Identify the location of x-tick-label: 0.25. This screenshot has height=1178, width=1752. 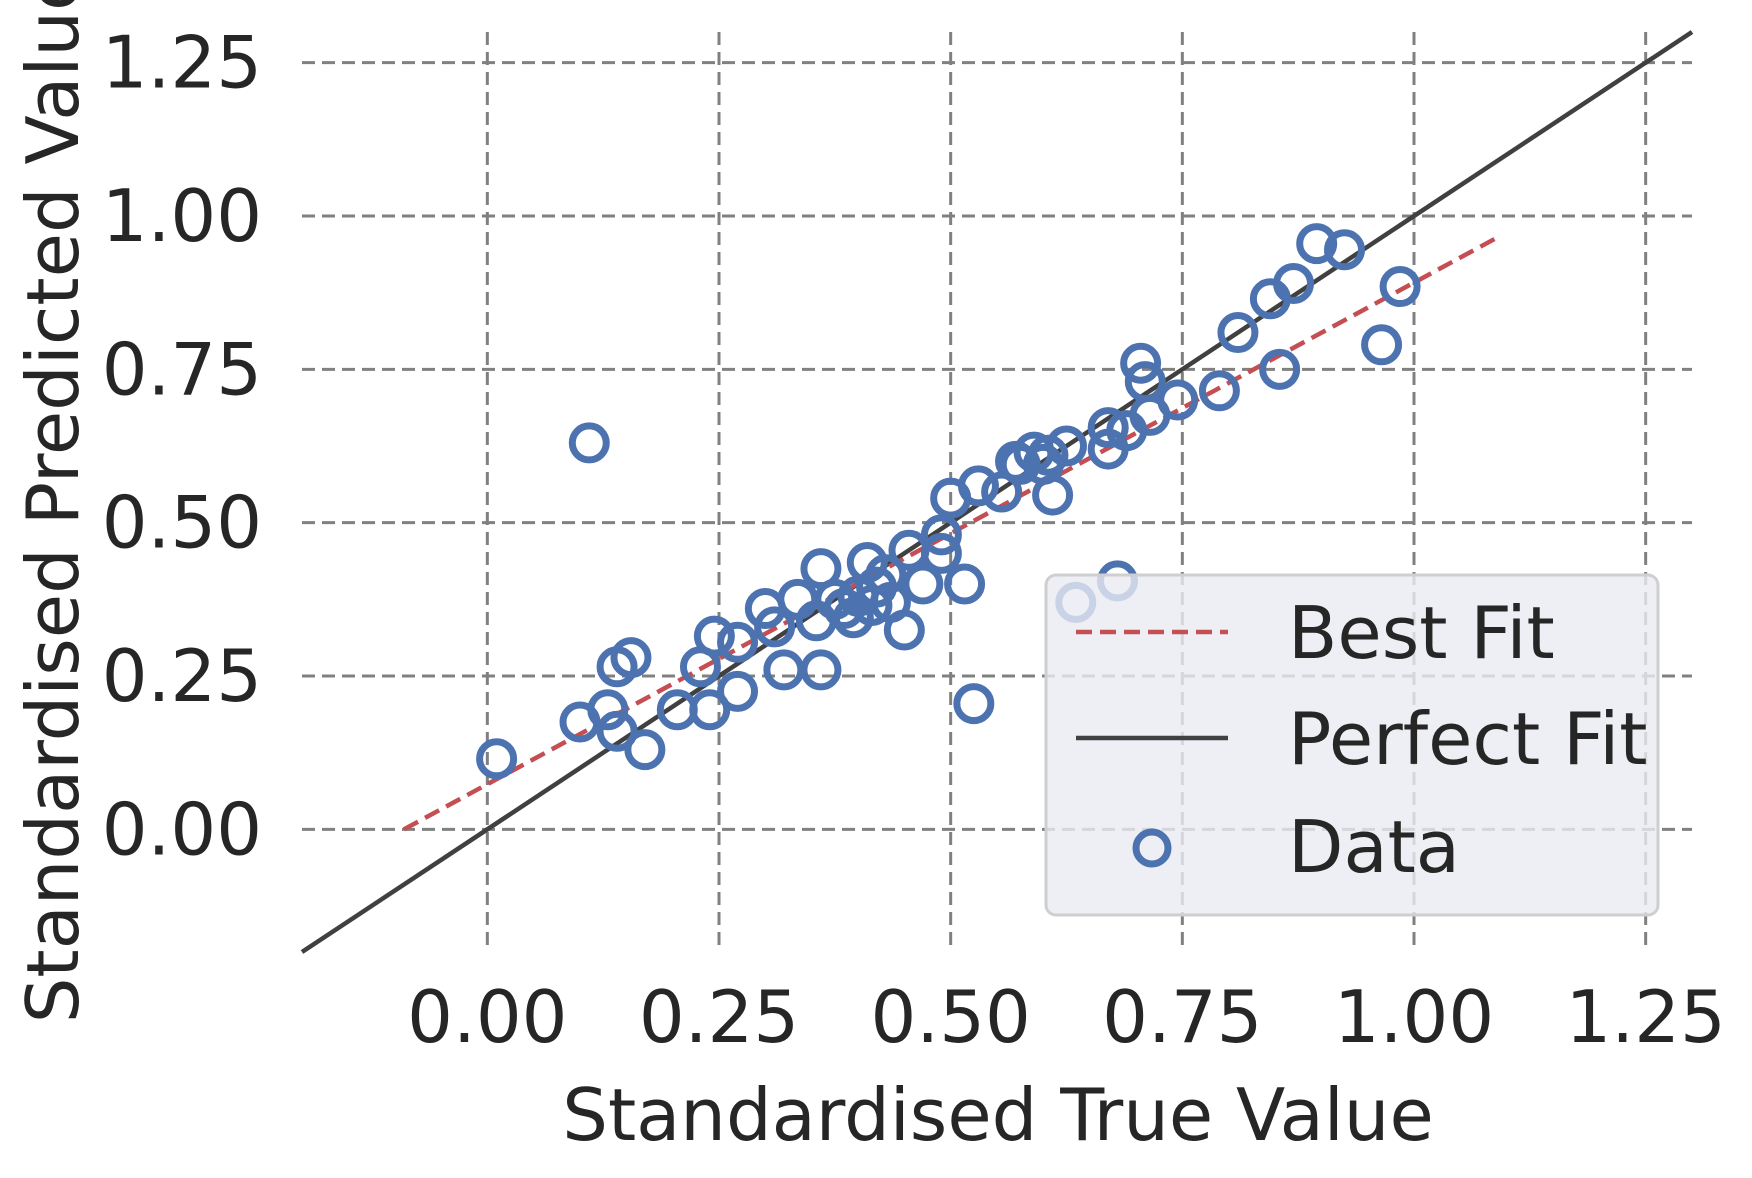
(719, 1017).